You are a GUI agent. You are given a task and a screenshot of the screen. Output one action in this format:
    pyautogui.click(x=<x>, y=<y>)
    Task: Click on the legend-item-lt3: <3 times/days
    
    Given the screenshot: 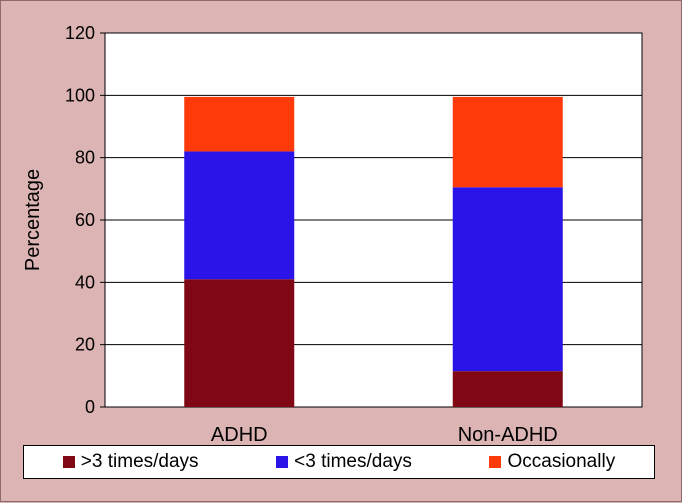 What is the action you would take?
    pyautogui.click(x=344, y=462)
    